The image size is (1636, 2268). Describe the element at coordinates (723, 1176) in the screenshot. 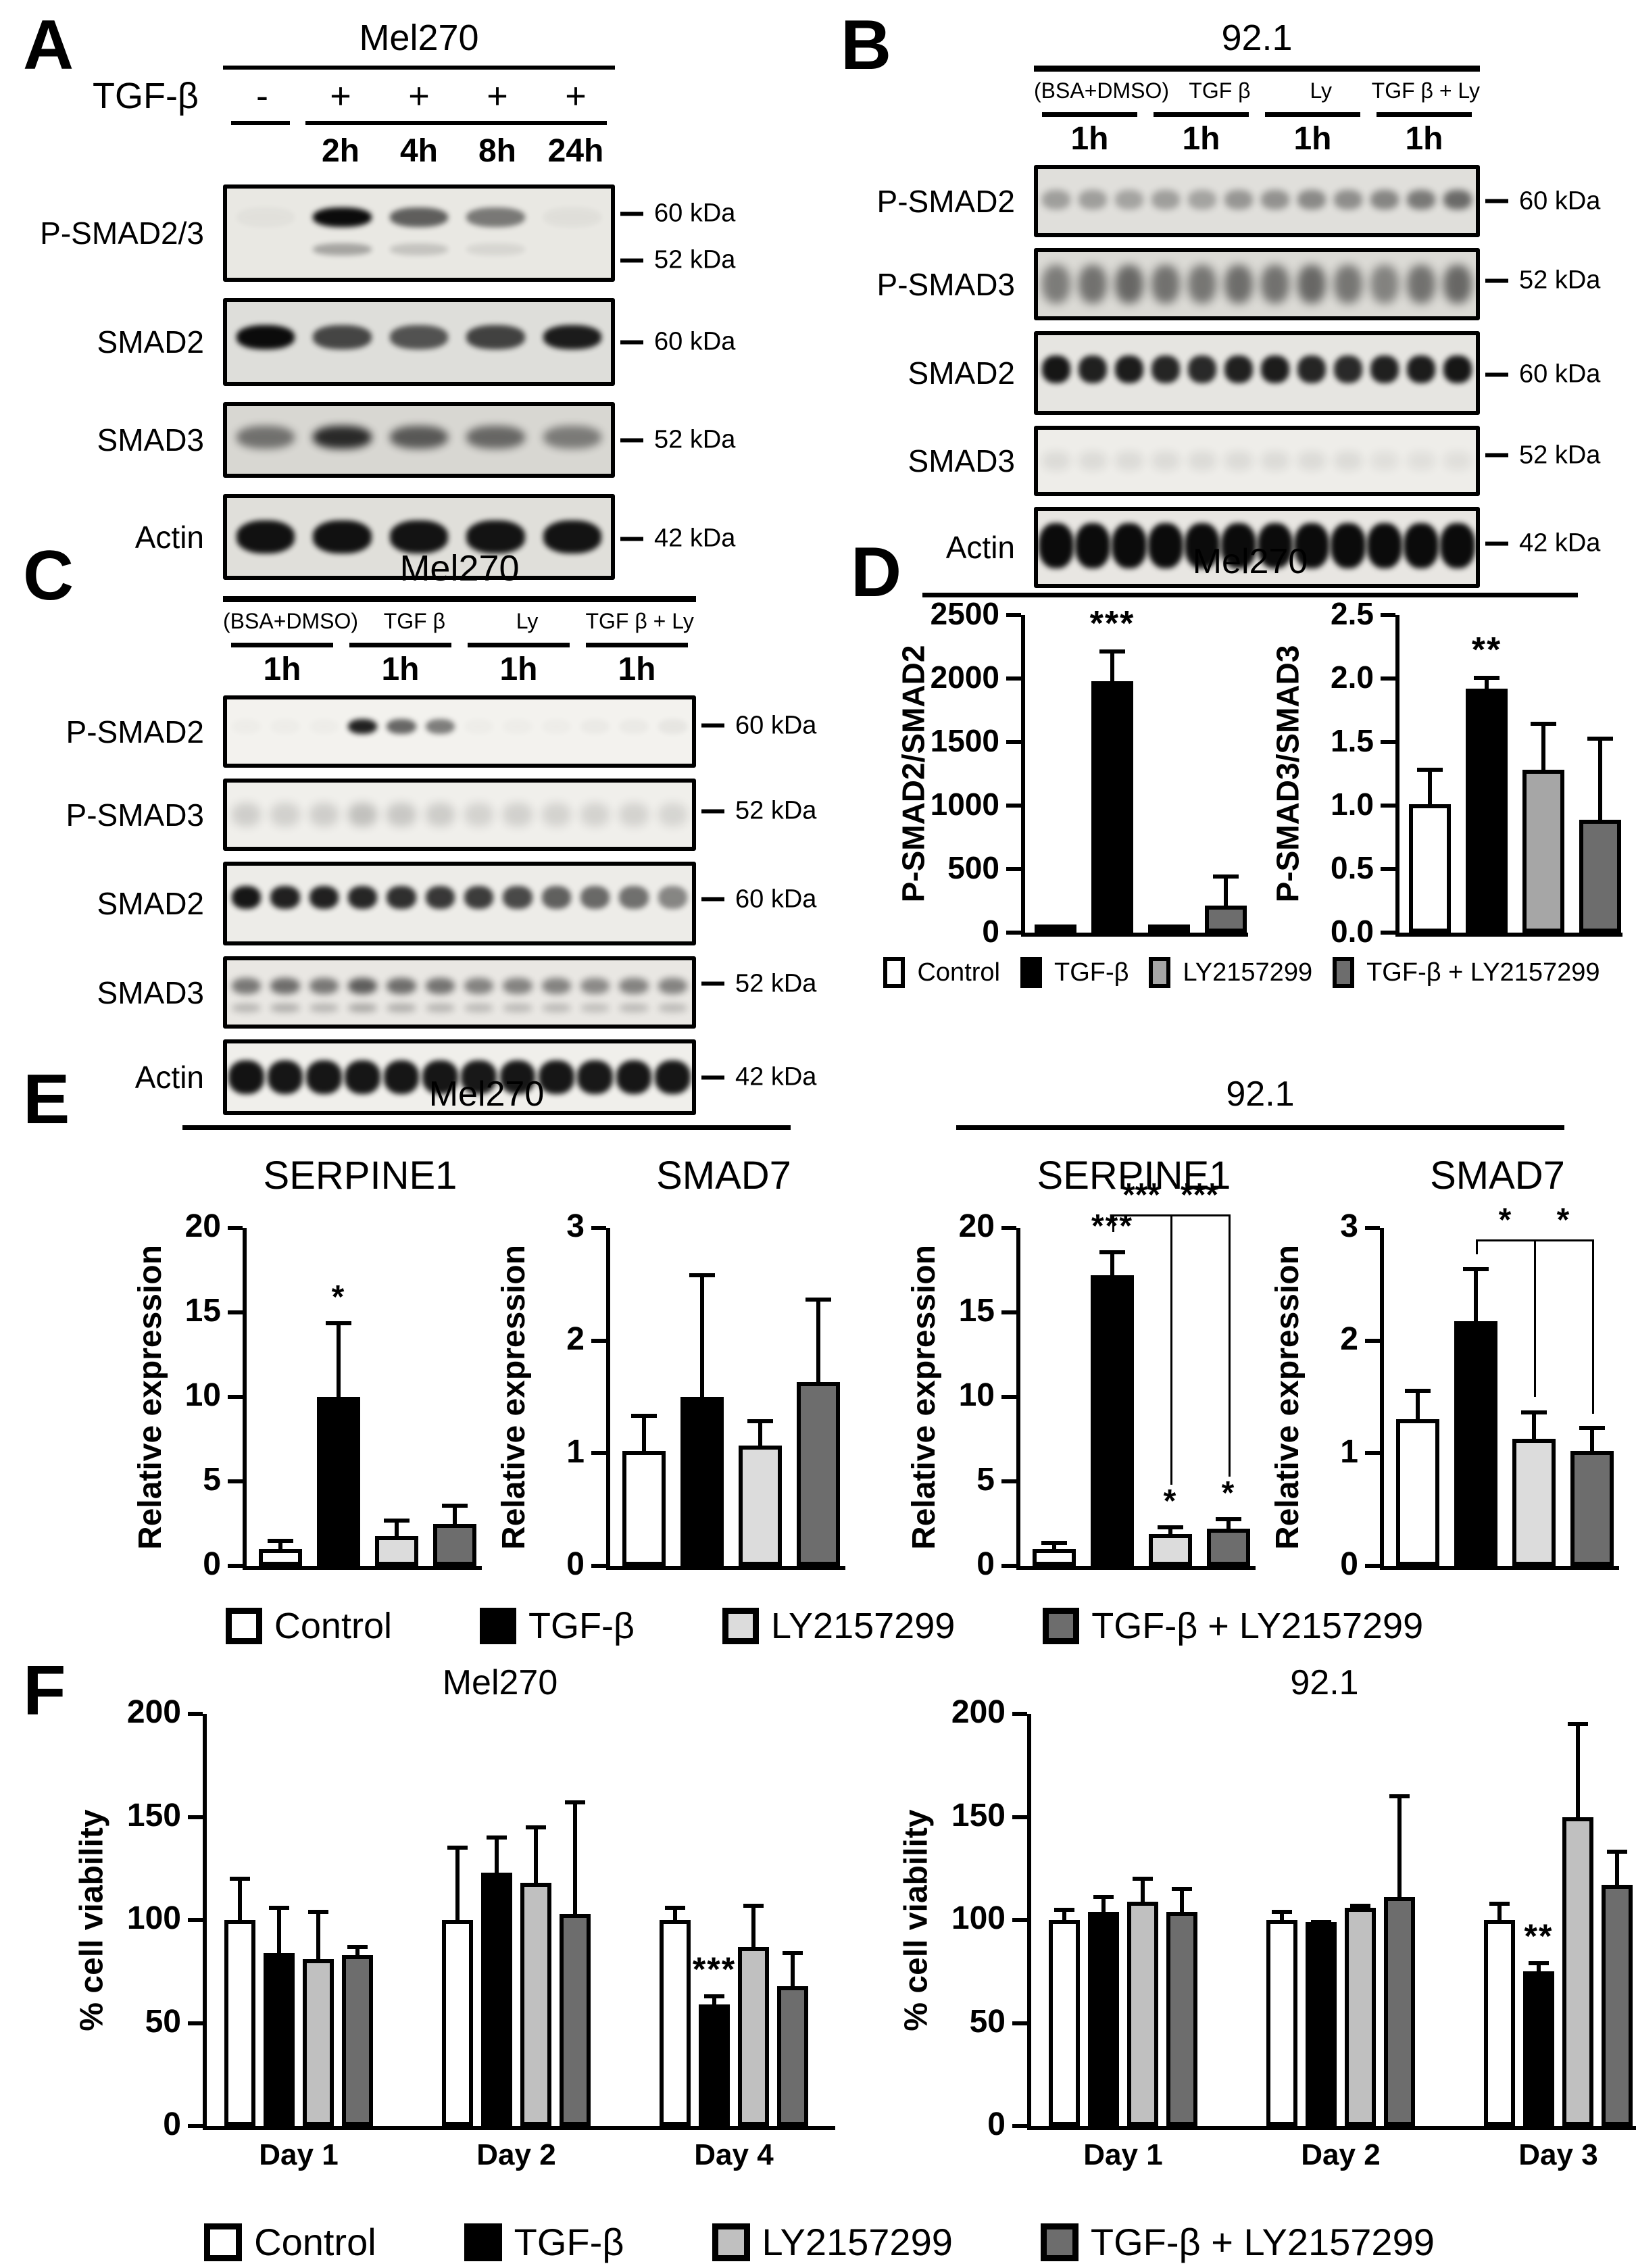

I see `chart-title: SMAD7` at that location.